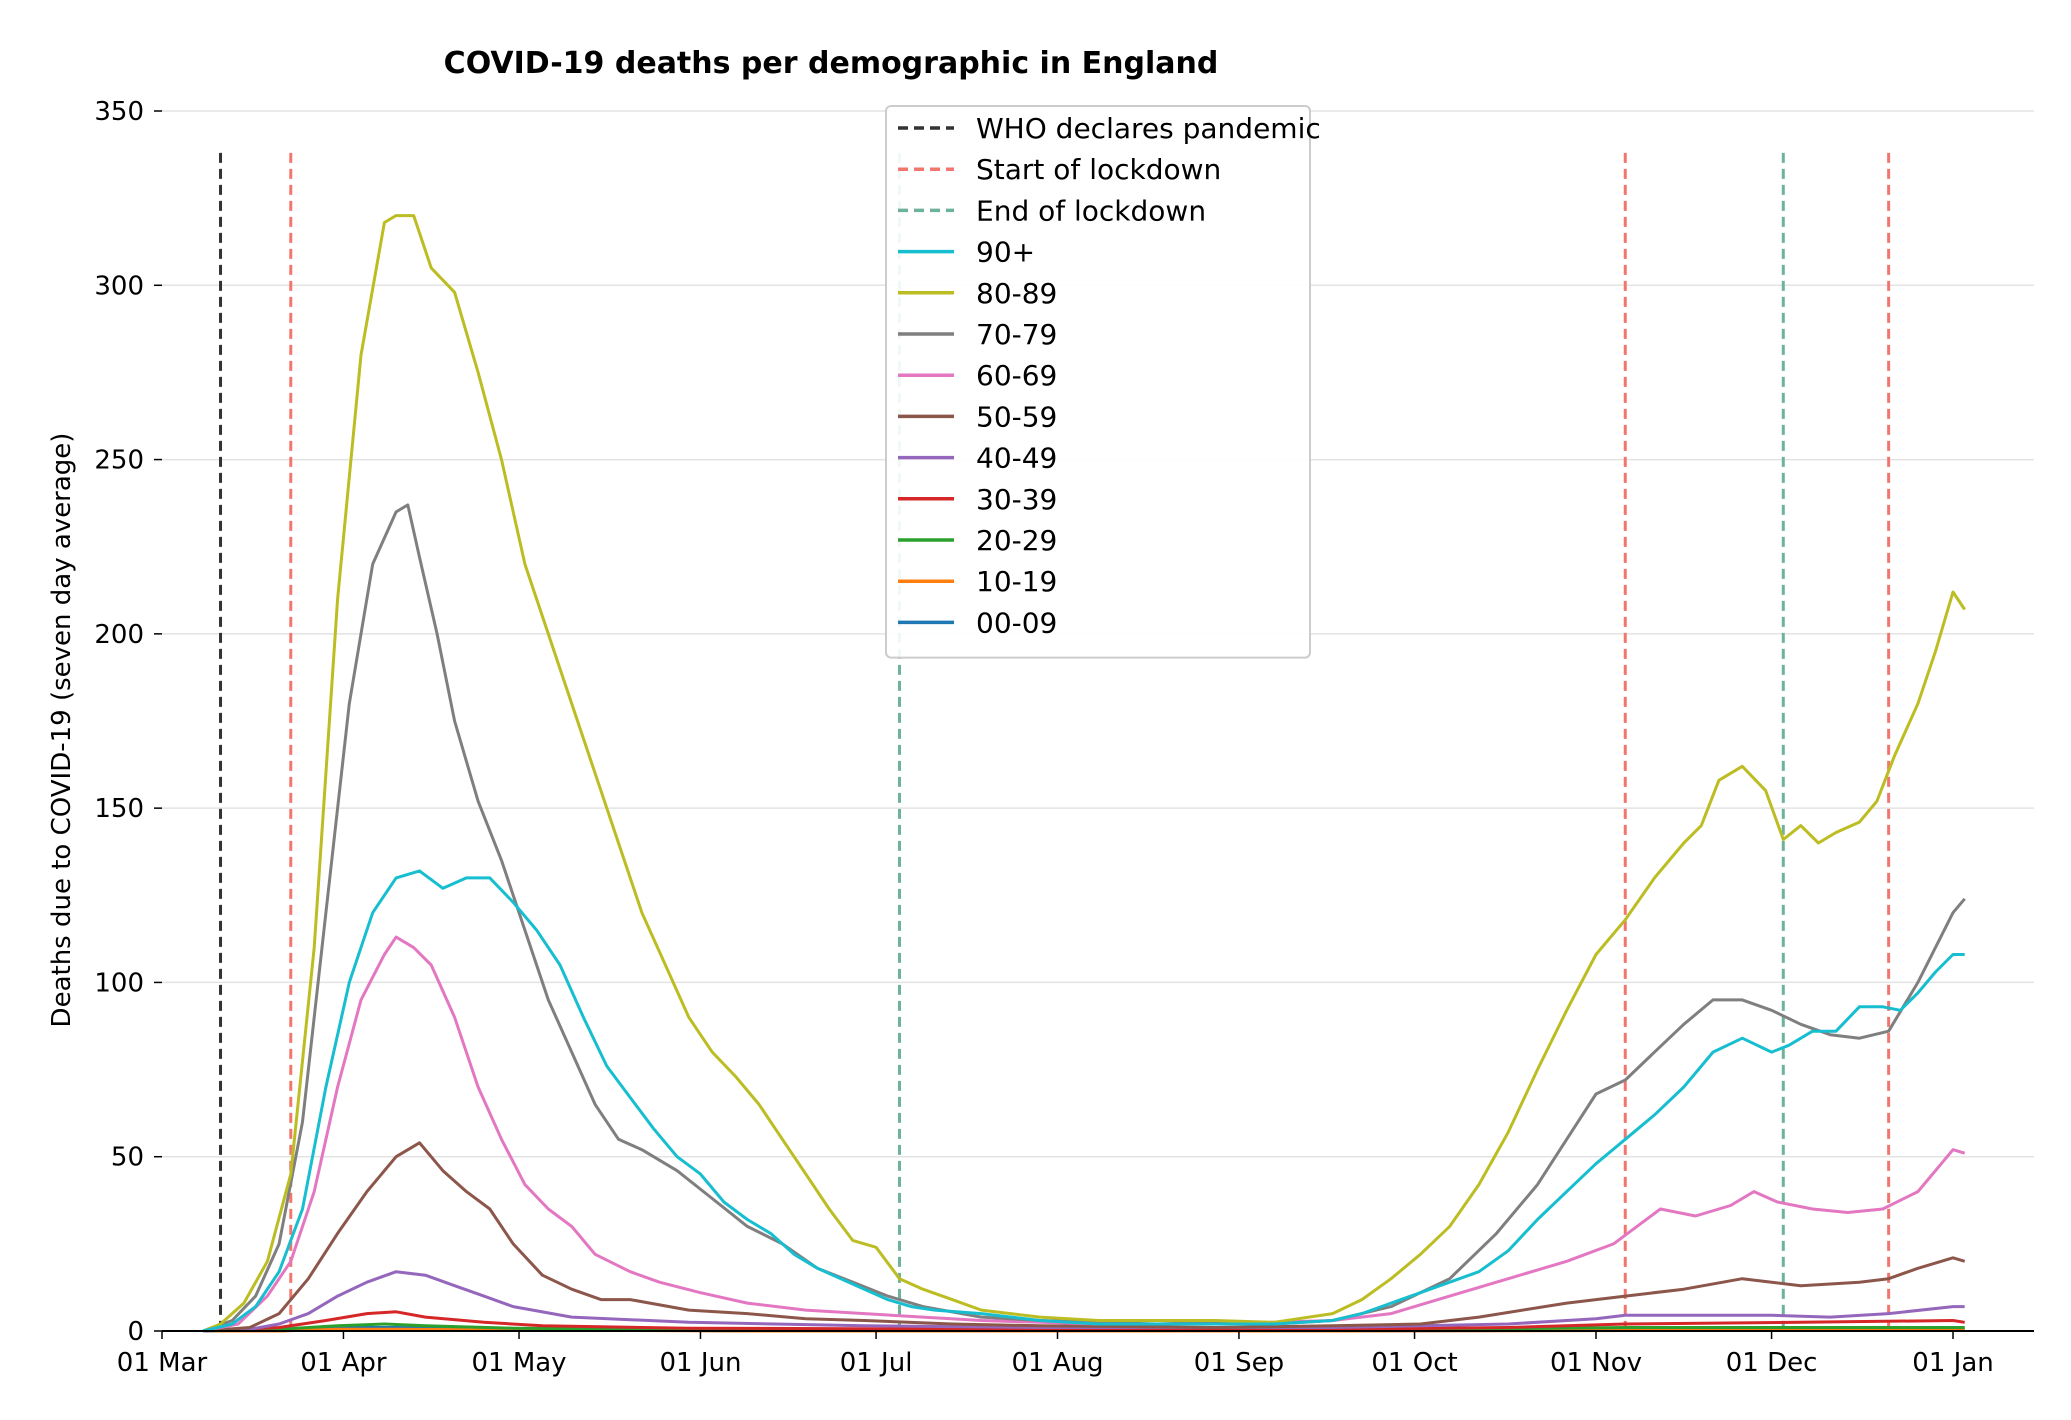 This screenshot has height=1420, width=2071. Describe the element at coordinates (1016, 293) in the screenshot. I see `legend-label: 80-89` at that location.